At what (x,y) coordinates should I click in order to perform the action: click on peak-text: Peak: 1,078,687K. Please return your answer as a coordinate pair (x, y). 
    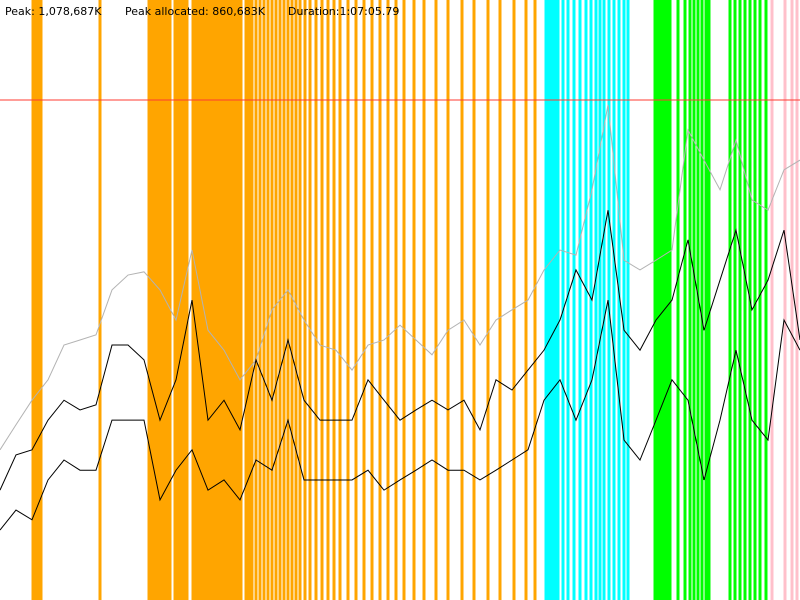
    Looking at the image, I should click on (53, 11).